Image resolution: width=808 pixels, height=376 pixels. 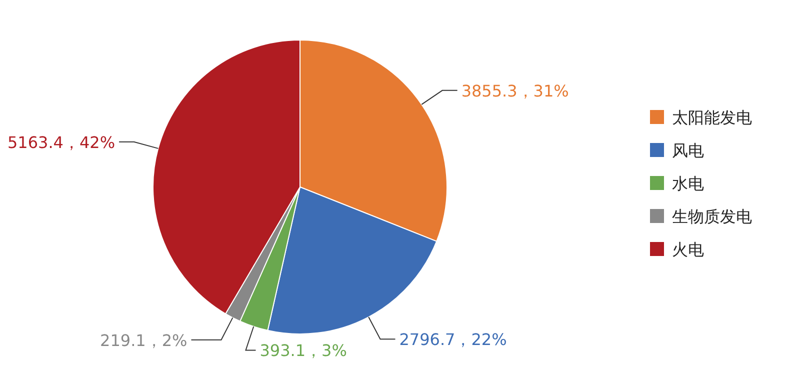 I want to click on legend-label: 太阳能发电, so click(x=712, y=117).